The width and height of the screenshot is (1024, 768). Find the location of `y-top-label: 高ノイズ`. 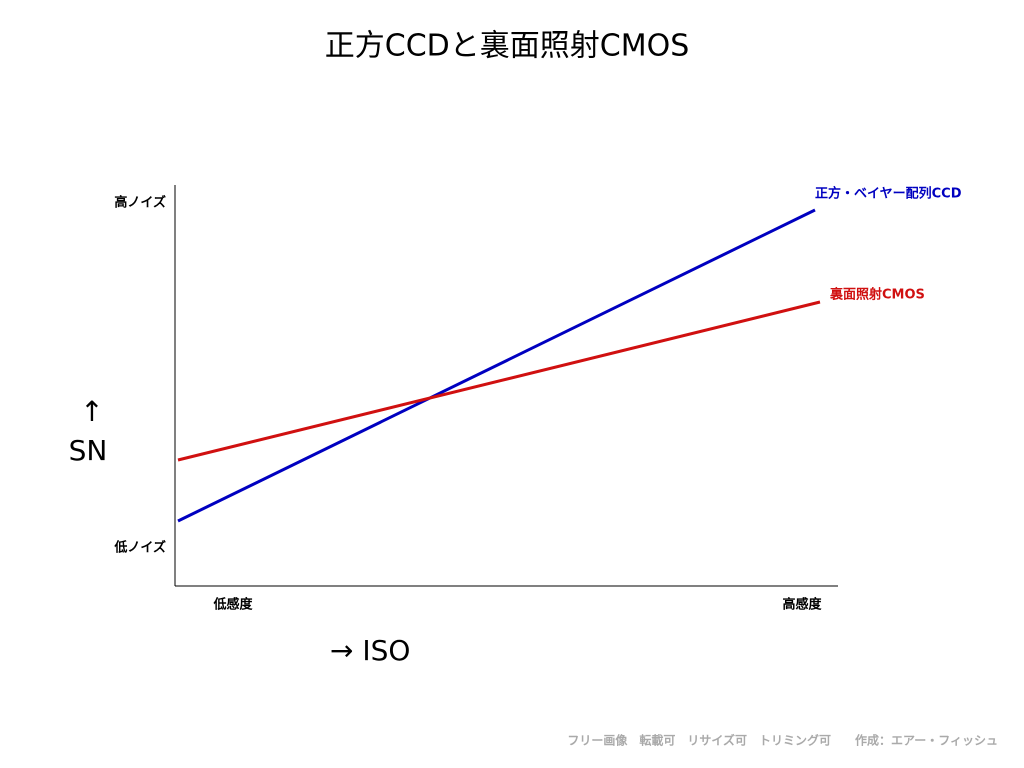

y-top-label: 高ノイズ is located at coordinates (140, 203).